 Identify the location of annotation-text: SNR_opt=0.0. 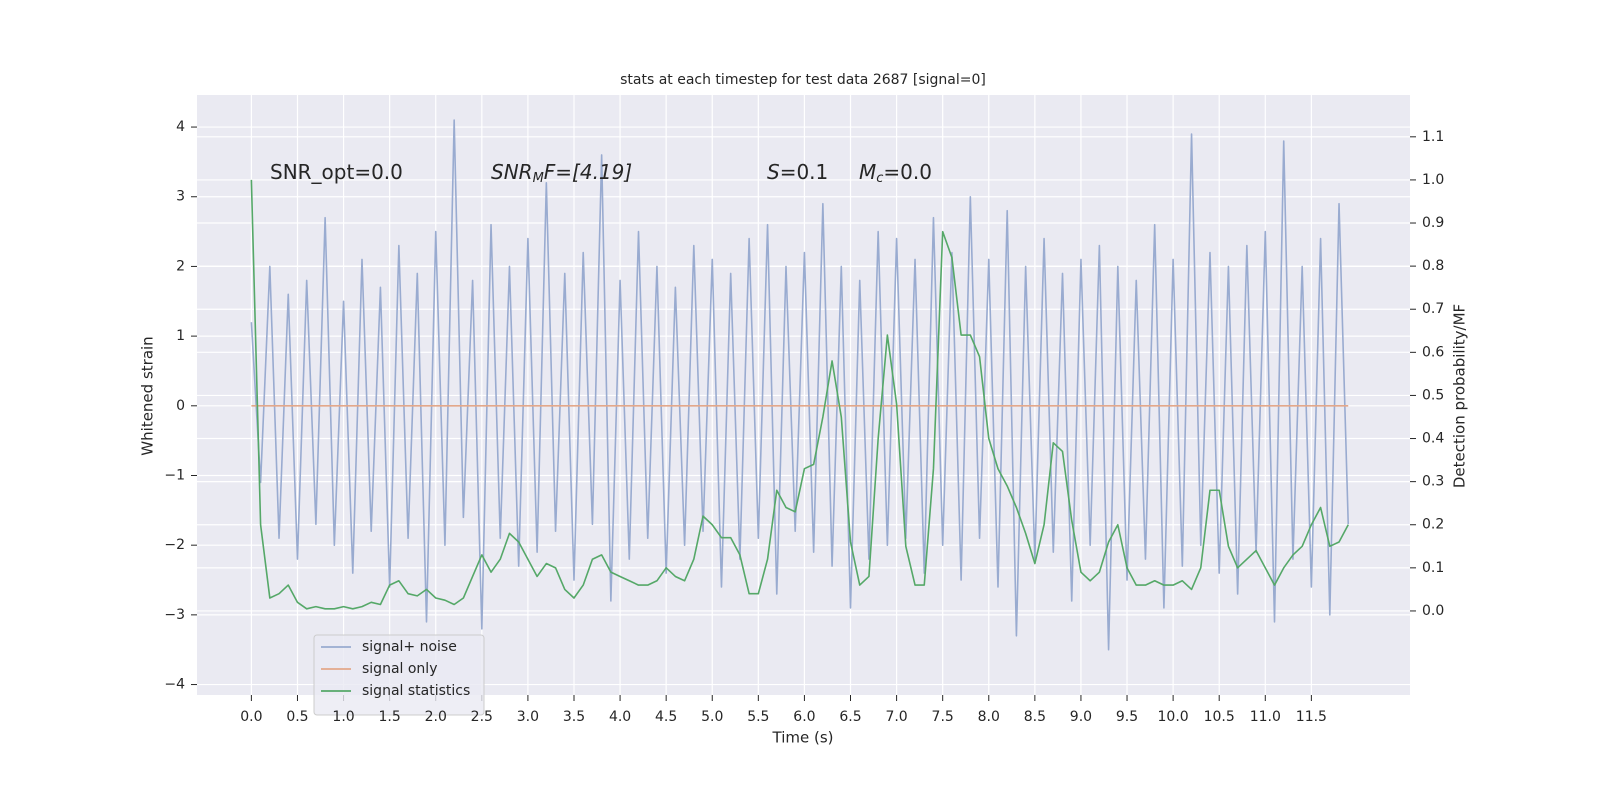
(336, 172).